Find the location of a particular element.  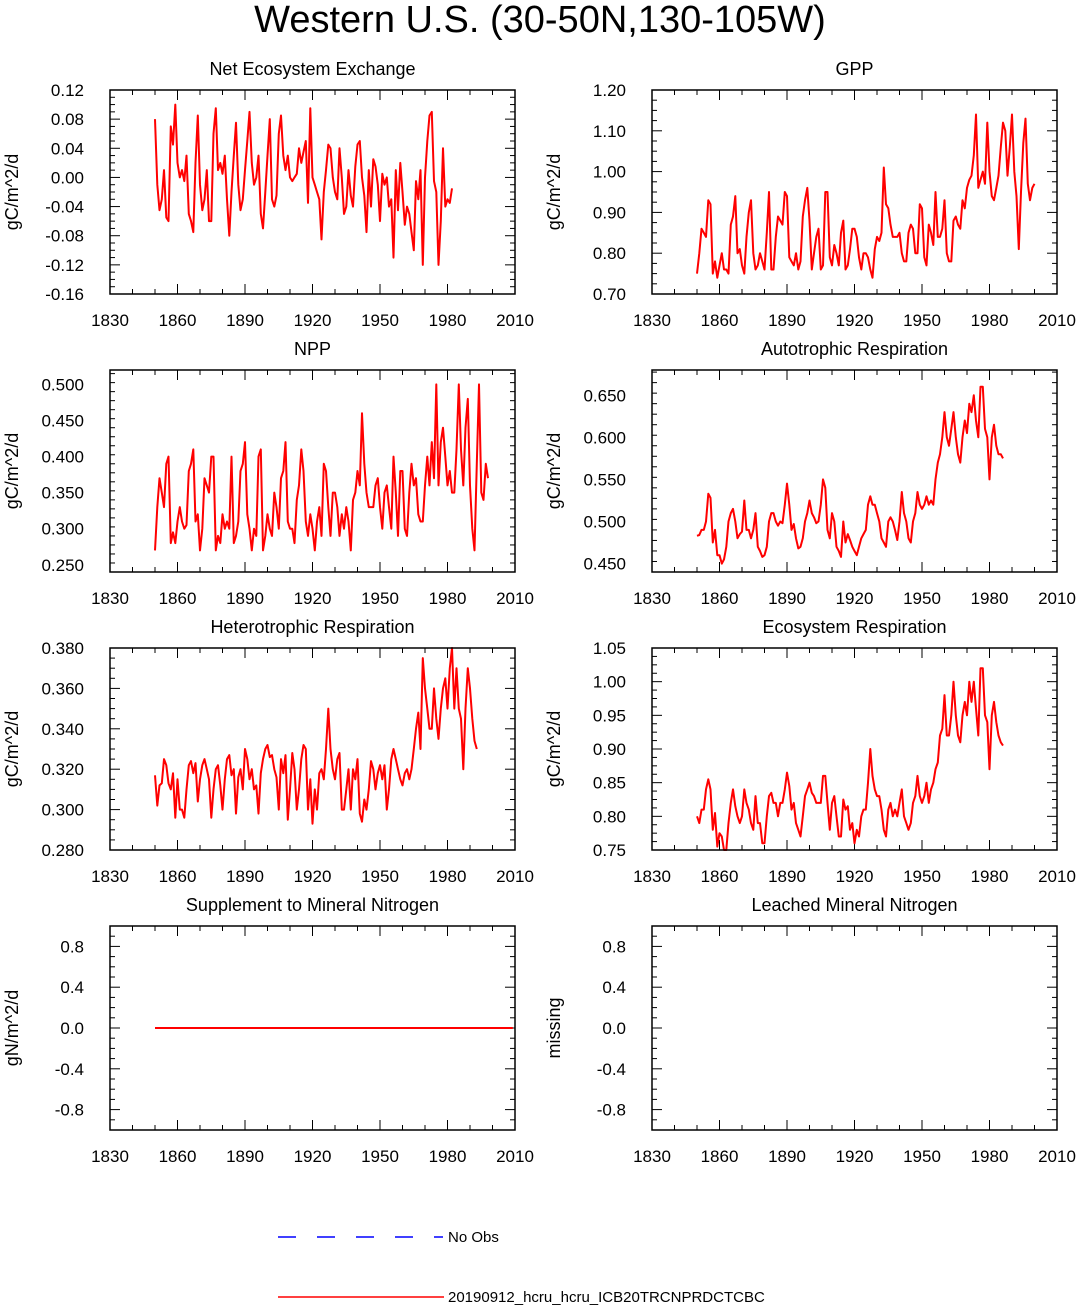

chart-title: GPP is located at coordinates (854, 69).